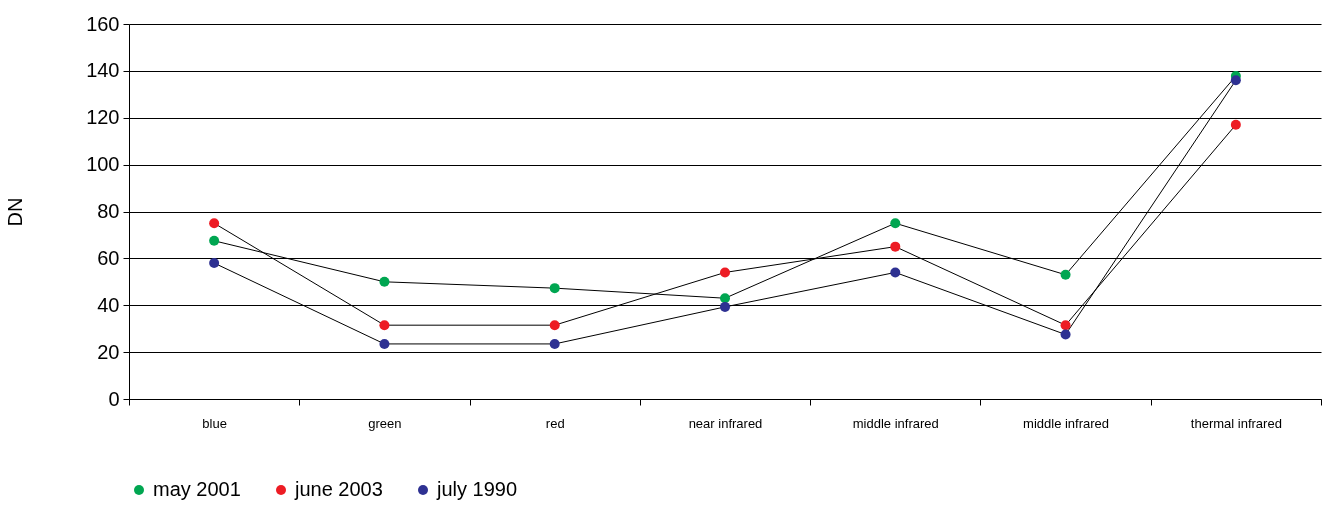 Image resolution: width=1322 pixels, height=508 pixels. Describe the element at coordinates (108, 304) in the screenshot. I see `y-tick-label: 40` at that location.